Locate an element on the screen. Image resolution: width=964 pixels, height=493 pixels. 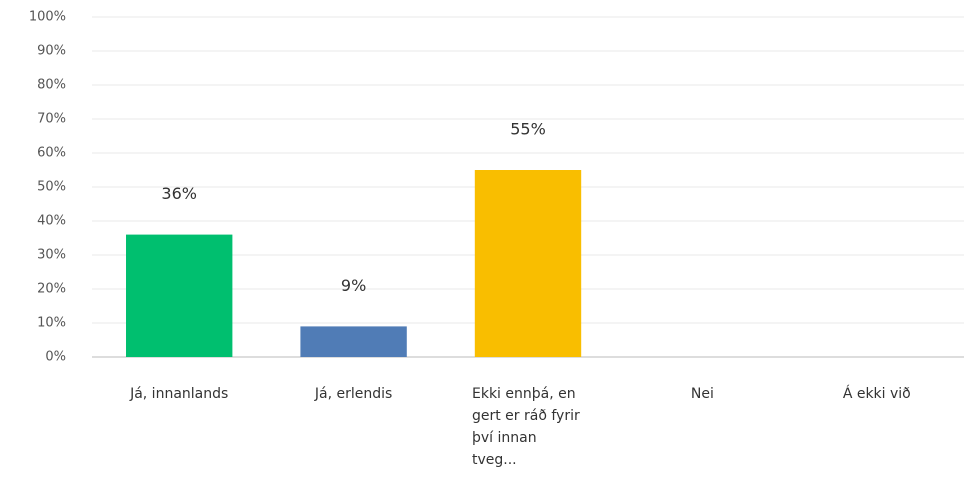
value-label: 36% is located at coordinates (179, 193).